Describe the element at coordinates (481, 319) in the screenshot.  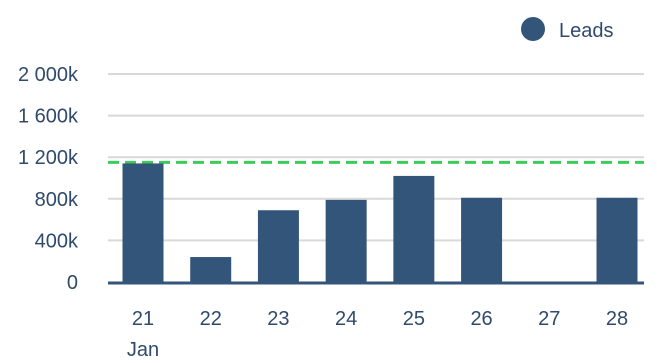
I see `x-tick-label-26: 26` at that location.